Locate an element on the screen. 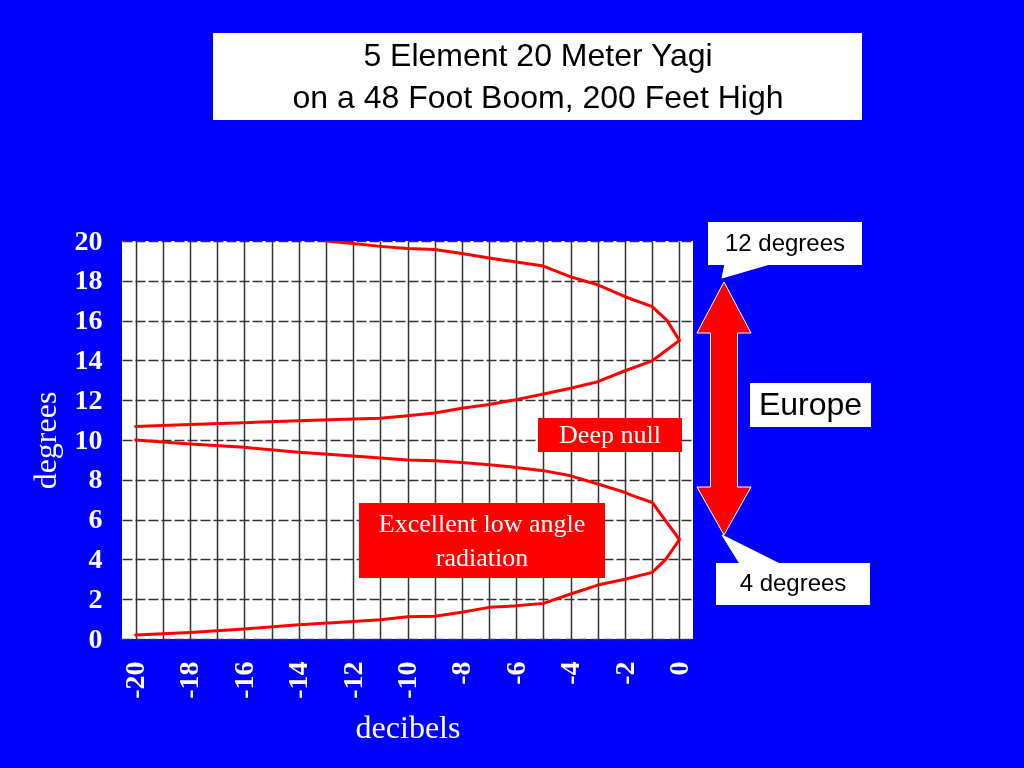 This screenshot has height=768, width=1024. y-tick-label: 0 is located at coordinates (95, 638).